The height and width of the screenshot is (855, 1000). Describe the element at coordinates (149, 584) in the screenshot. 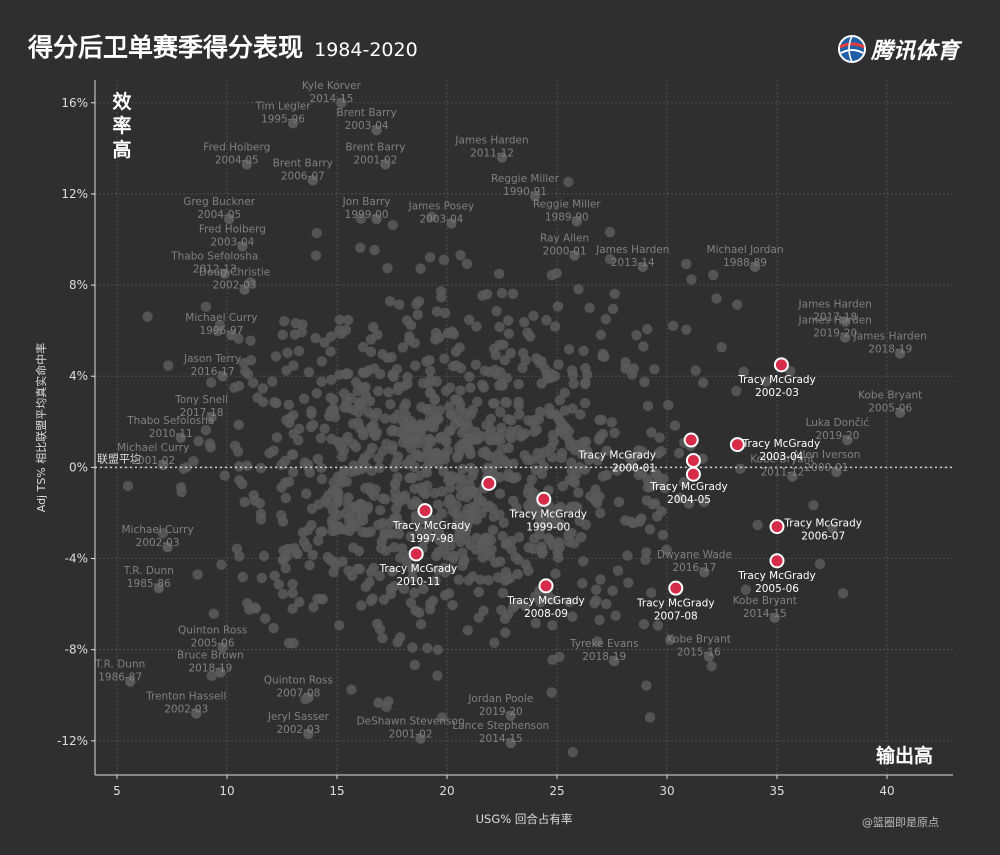

I see `player-season: 1985-86` at that location.